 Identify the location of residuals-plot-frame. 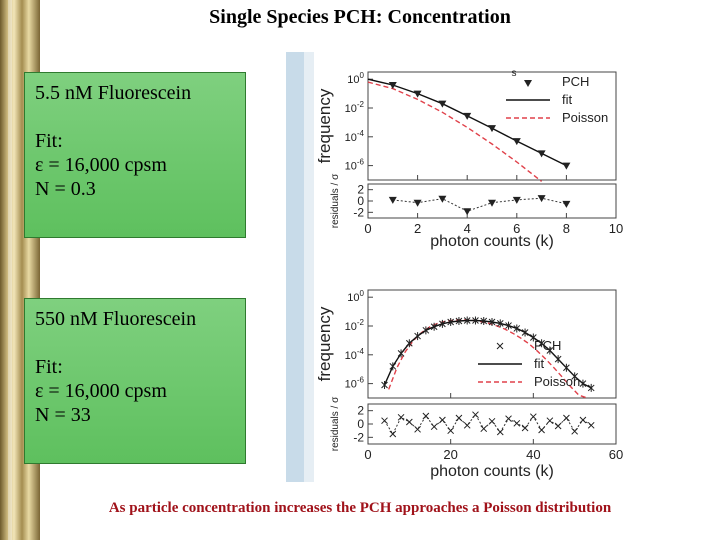
(492, 424).